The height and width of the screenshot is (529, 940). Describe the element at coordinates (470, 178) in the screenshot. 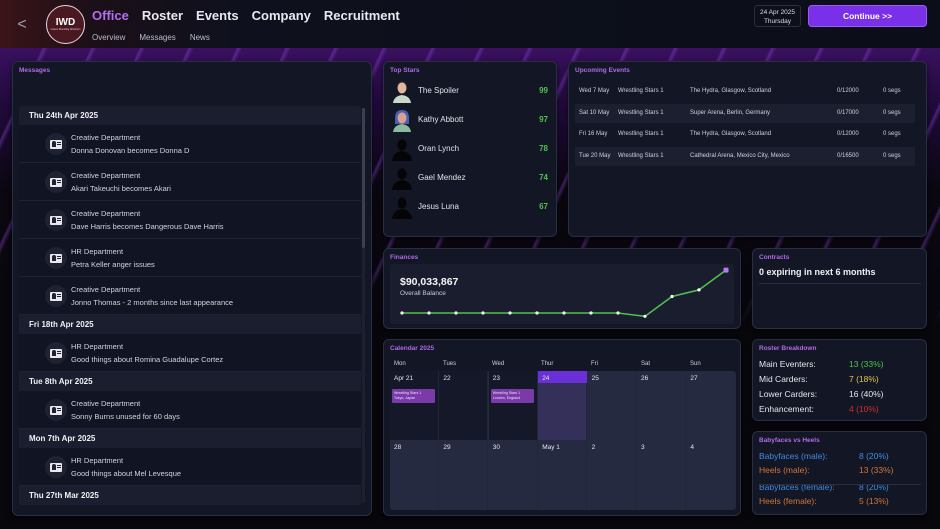

I see `star-row: Gael Mendez 74` at that location.